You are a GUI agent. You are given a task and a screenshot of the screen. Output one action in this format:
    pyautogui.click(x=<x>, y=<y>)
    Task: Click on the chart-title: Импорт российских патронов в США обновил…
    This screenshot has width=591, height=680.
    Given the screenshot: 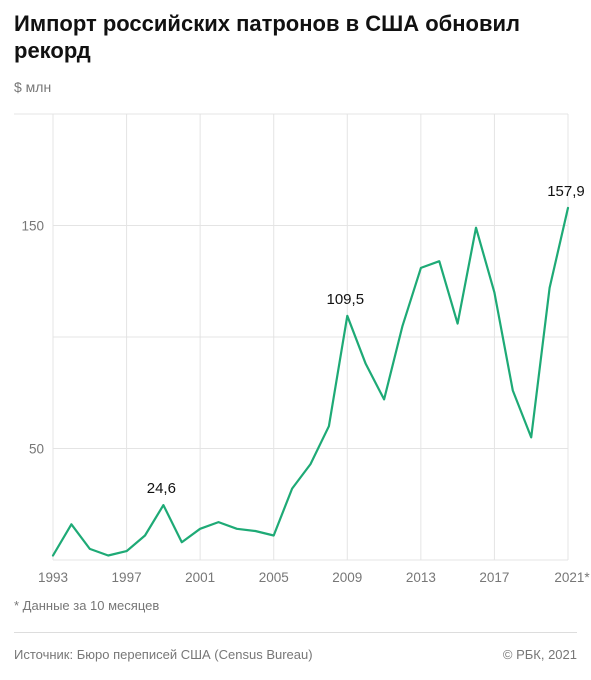 What is the action you would take?
    pyautogui.click(x=267, y=37)
    